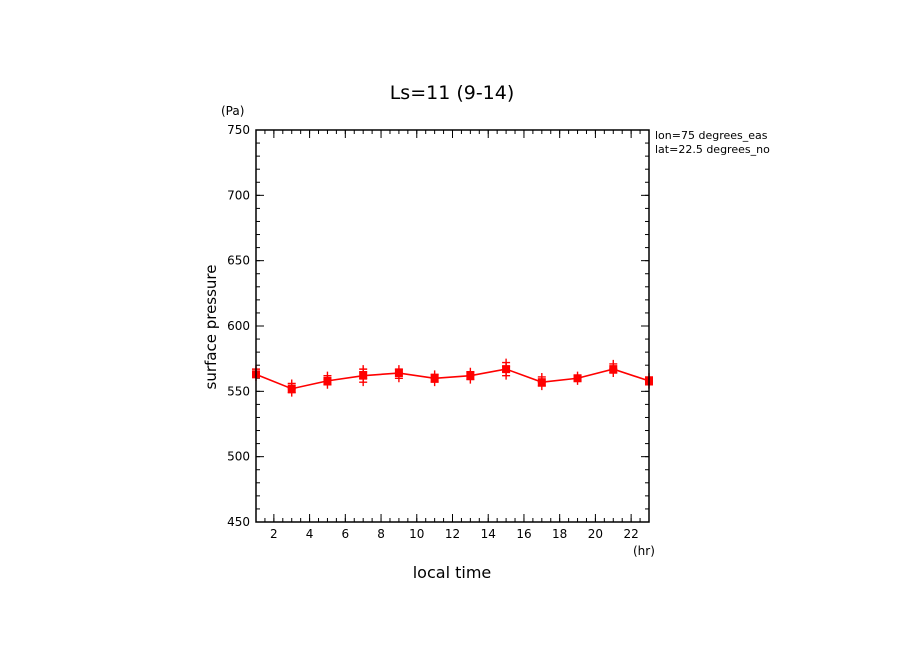 The height and width of the screenshot is (654, 904). I want to click on y-tick-label: 650, so click(238, 261).